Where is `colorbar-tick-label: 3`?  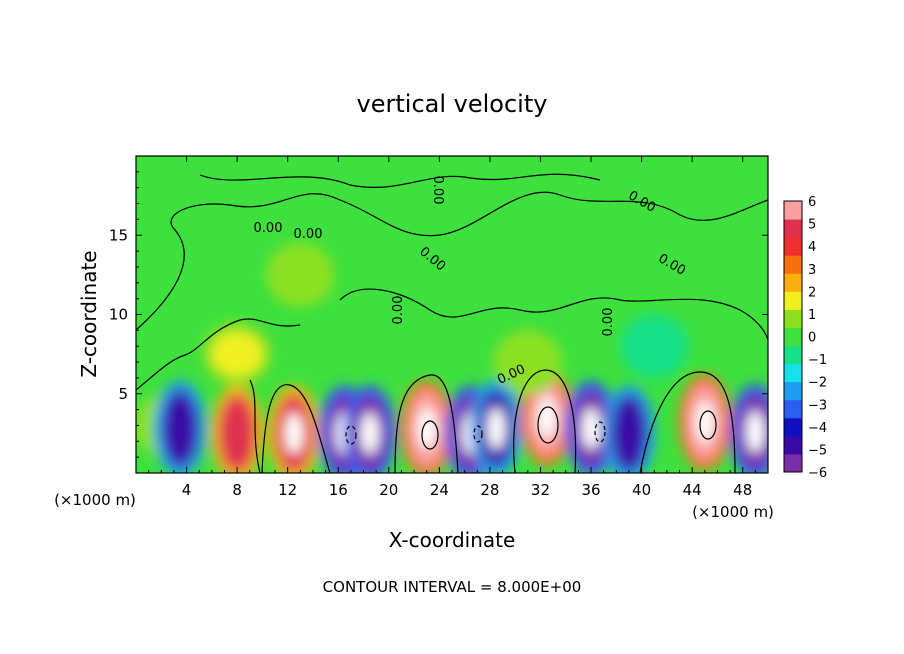 colorbar-tick-label: 3 is located at coordinates (812, 270).